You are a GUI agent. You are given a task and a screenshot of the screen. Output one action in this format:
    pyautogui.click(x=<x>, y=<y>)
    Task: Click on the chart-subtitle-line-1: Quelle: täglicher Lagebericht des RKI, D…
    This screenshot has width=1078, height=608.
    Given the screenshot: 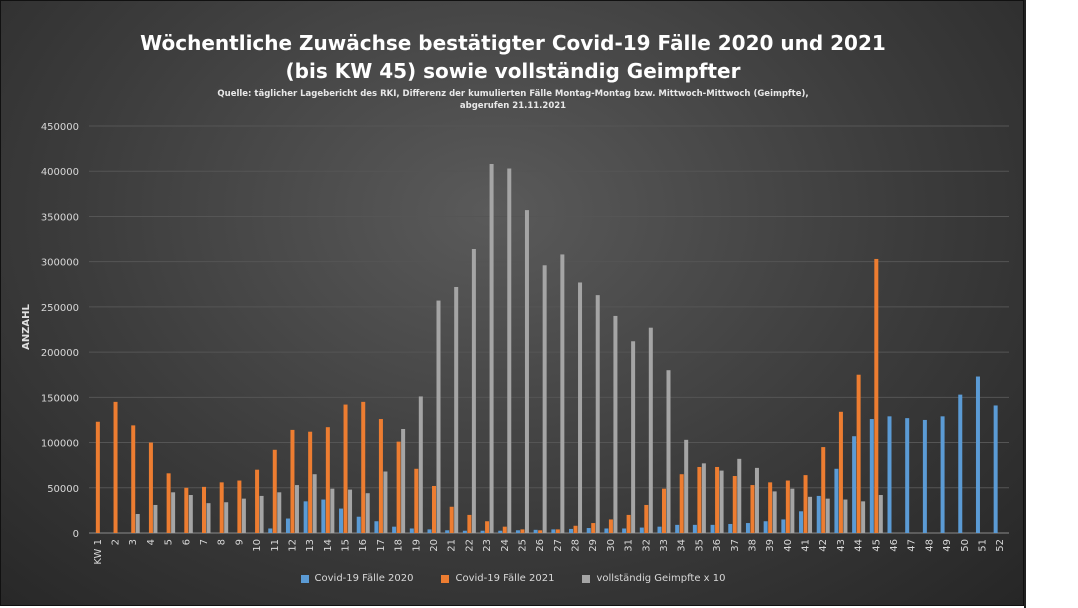 What is the action you would take?
    pyautogui.click(x=513, y=94)
    